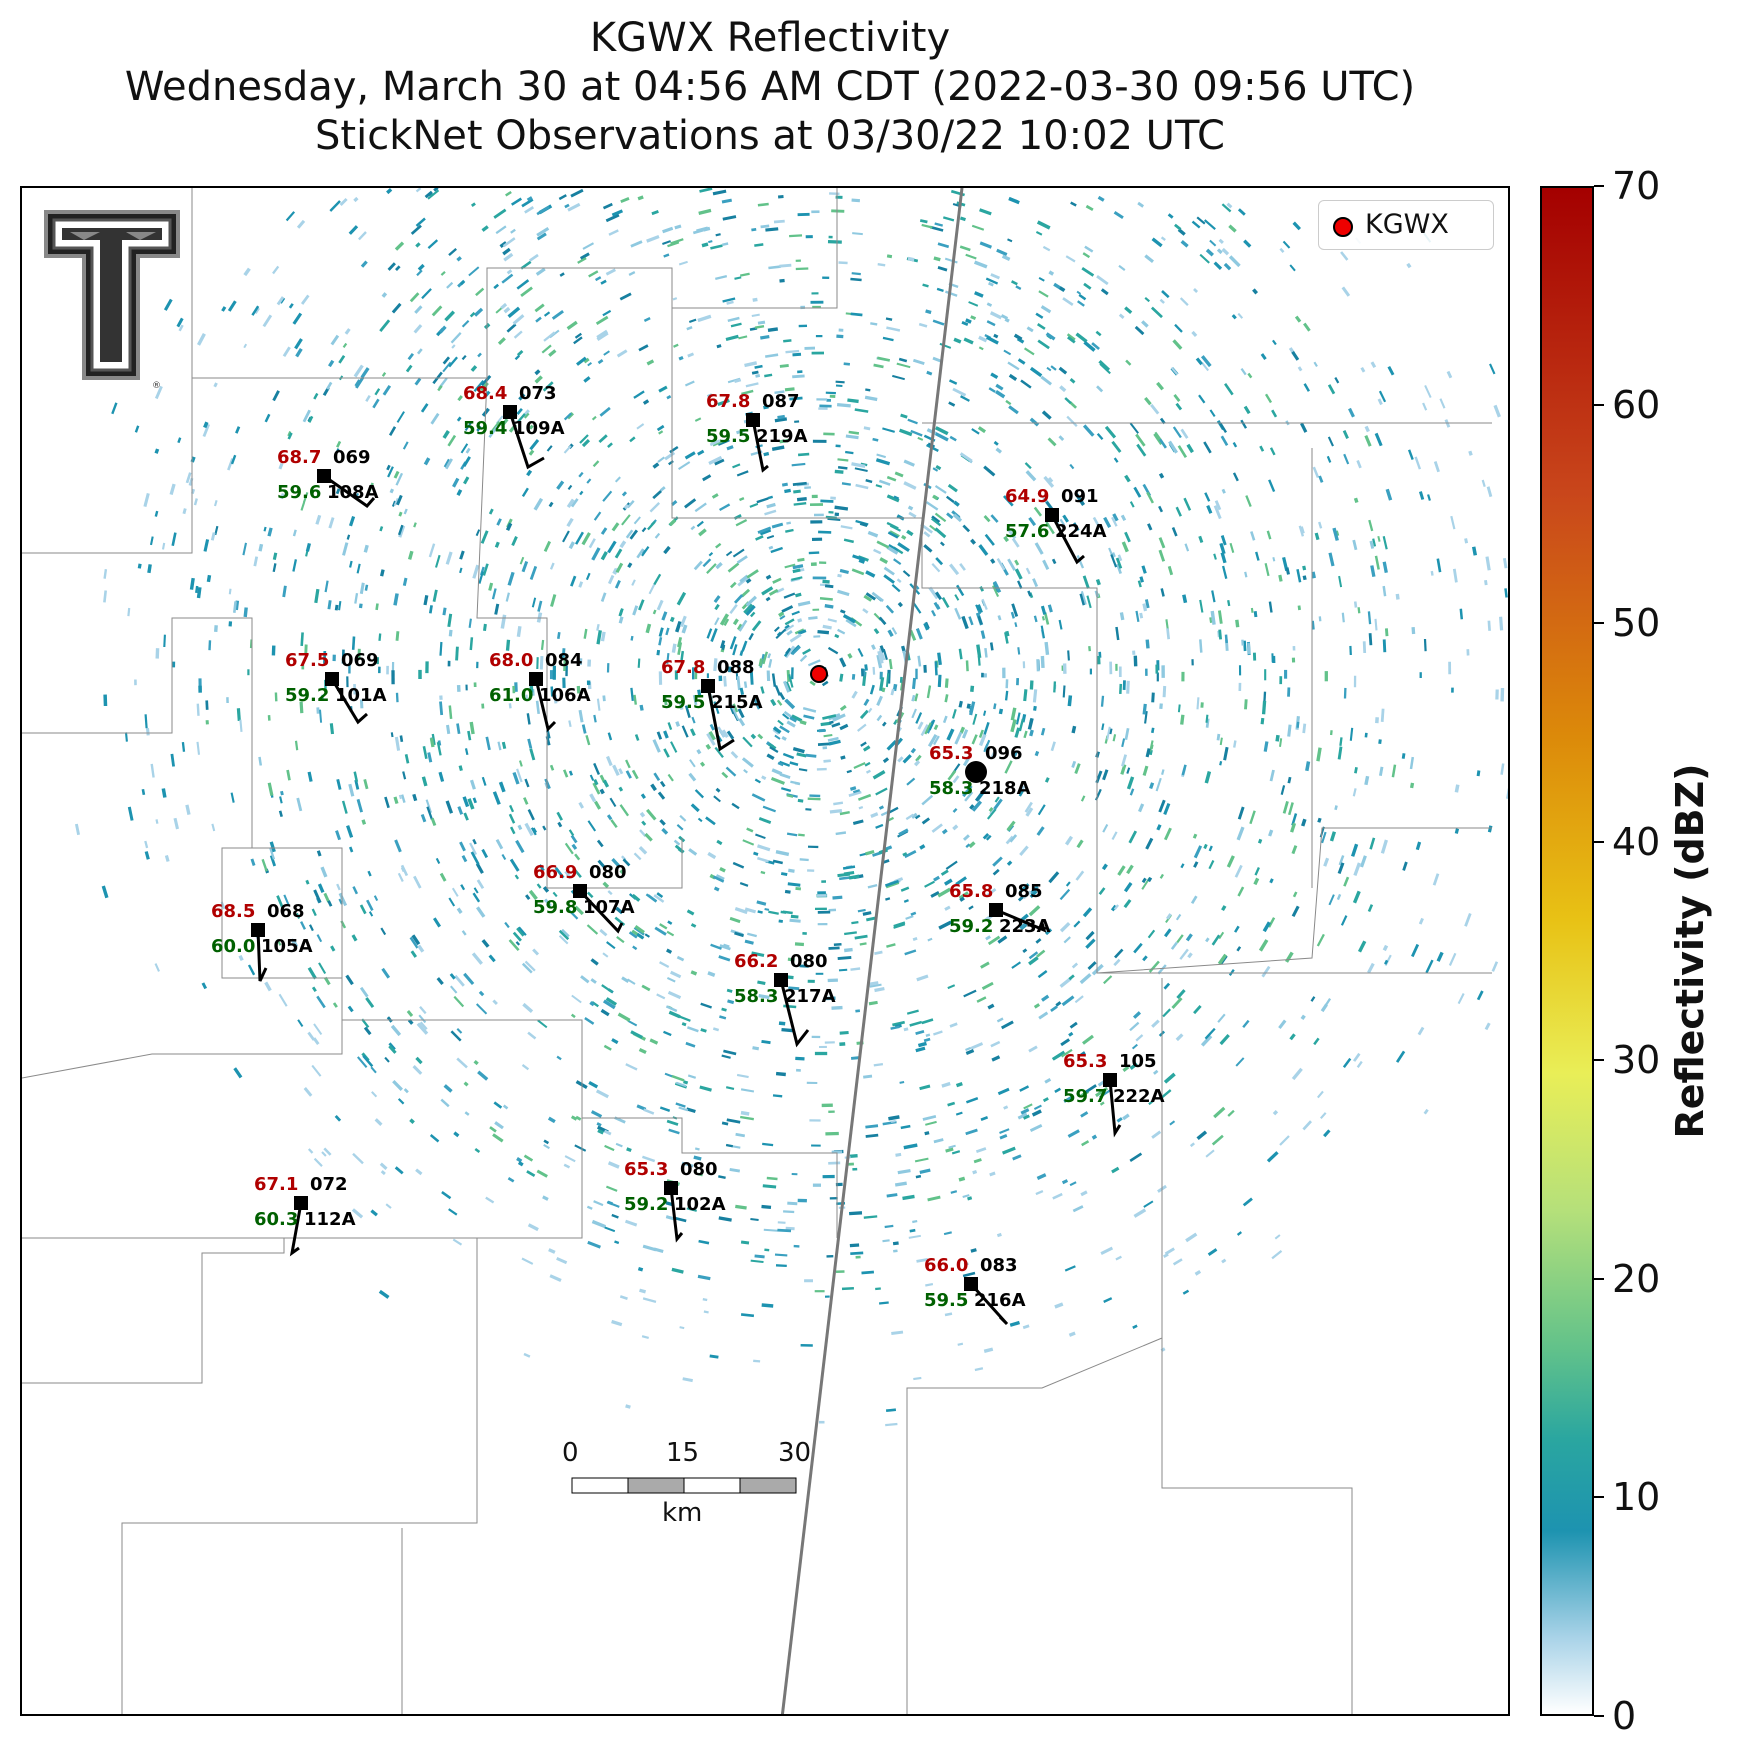 The width and height of the screenshot is (1738, 1741). I want to click on station-marker-222A, so click(1110, 1080).